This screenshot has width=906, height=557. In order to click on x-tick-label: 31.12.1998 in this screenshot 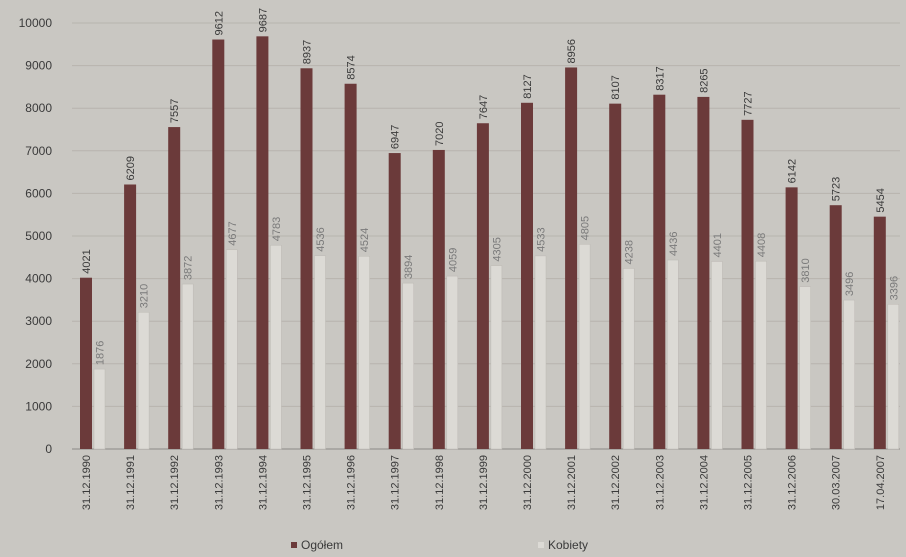, I will do `click(440, 482)`.